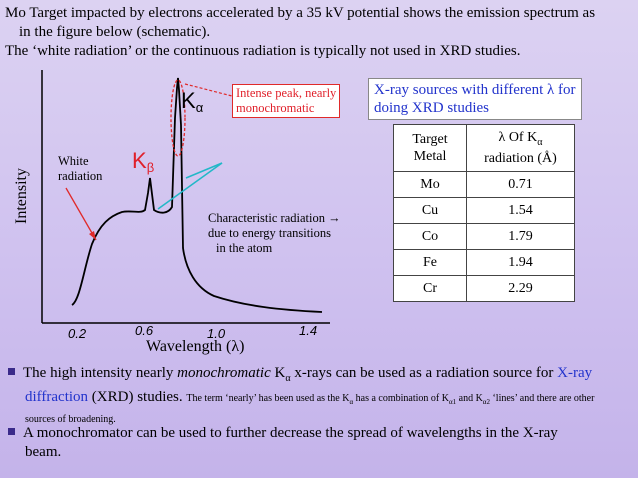 The width and height of the screenshot is (638, 478). What do you see at coordinates (81, 214) in the screenshot?
I see `white-radiation-pointer` at bounding box center [81, 214].